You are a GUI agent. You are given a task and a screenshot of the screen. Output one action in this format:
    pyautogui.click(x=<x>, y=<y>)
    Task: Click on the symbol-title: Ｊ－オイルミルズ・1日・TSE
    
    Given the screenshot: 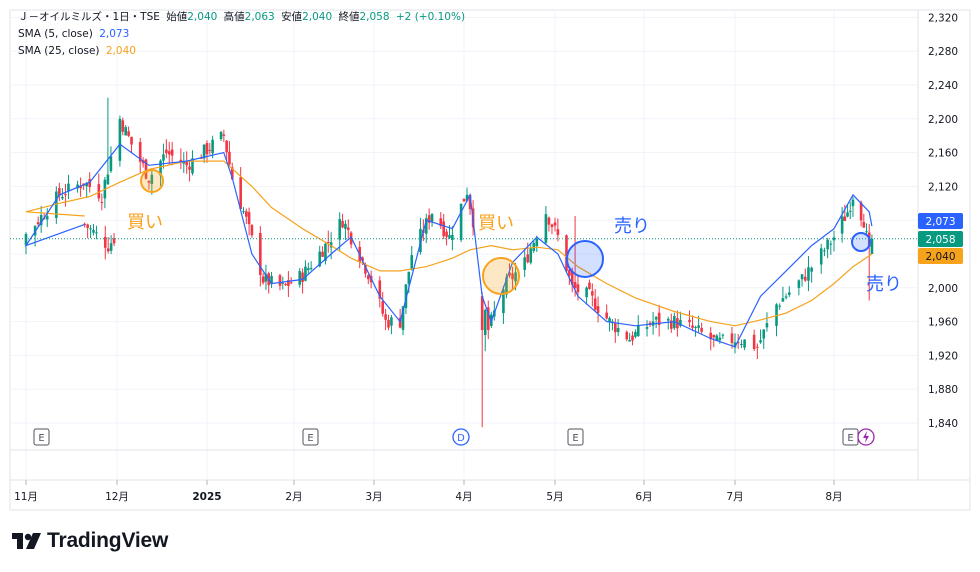 What is the action you would take?
    pyautogui.click(x=89, y=17)
    